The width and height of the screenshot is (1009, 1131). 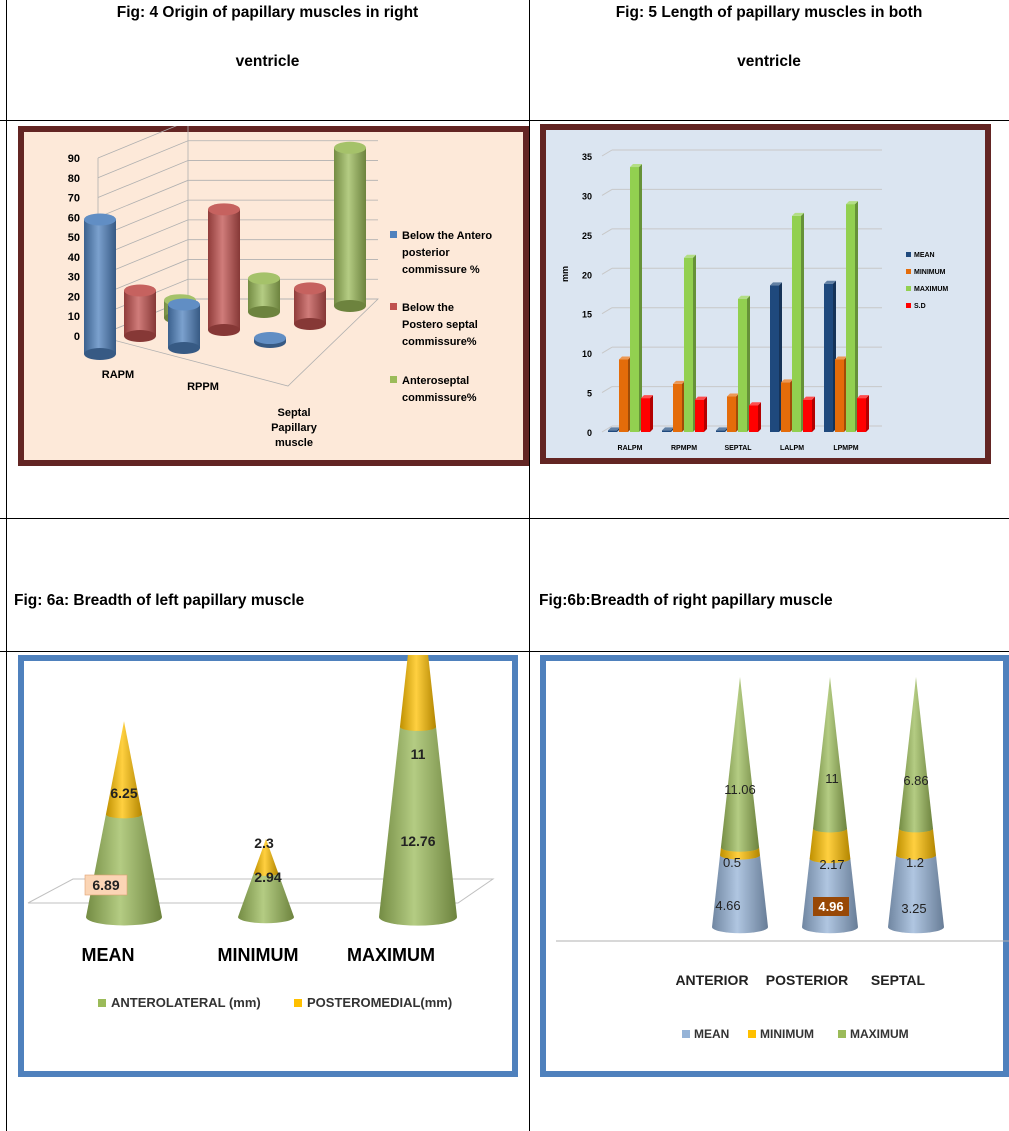 What do you see at coordinates (832, 778) in the screenshot?
I see `fig6b-data-label: 11` at bounding box center [832, 778].